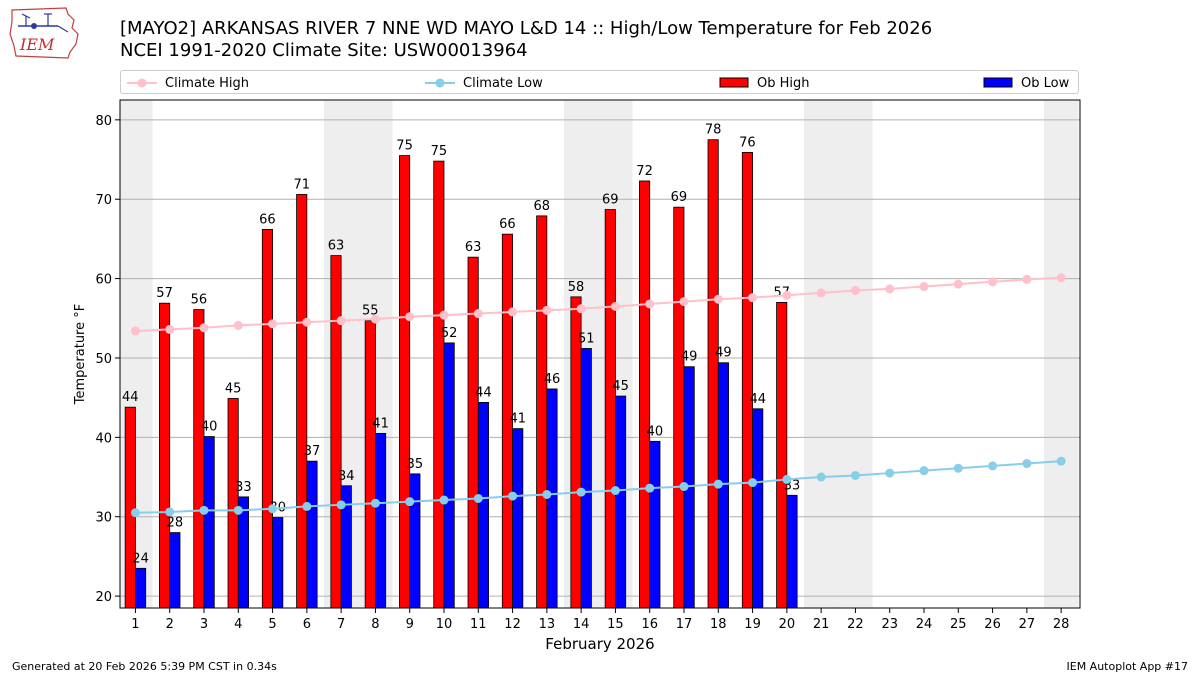 The image size is (1200, 675). I want to click on climate-high-line, so click(598, 304).